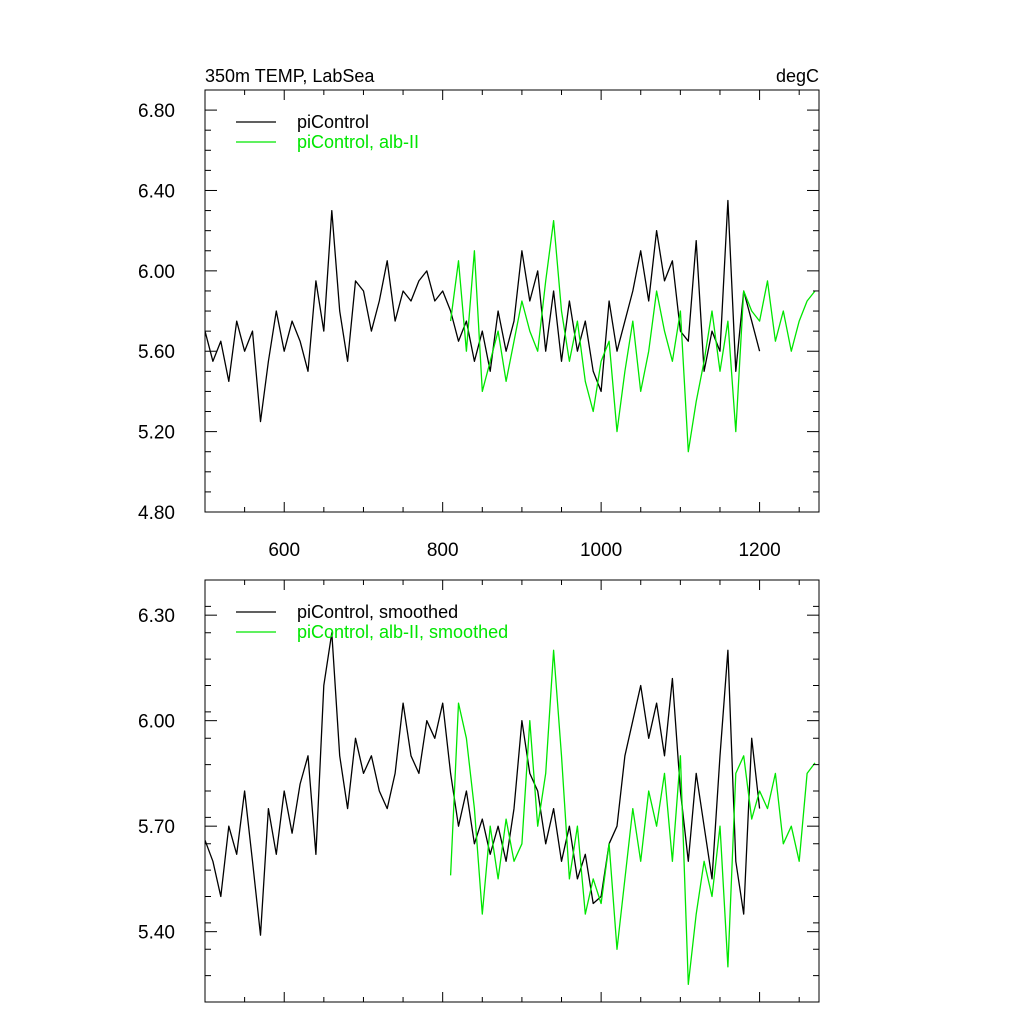  Describe the element at coordinates (377, 612) in the screenshot. I see `legend-label: piControl, smoothed` at that location.